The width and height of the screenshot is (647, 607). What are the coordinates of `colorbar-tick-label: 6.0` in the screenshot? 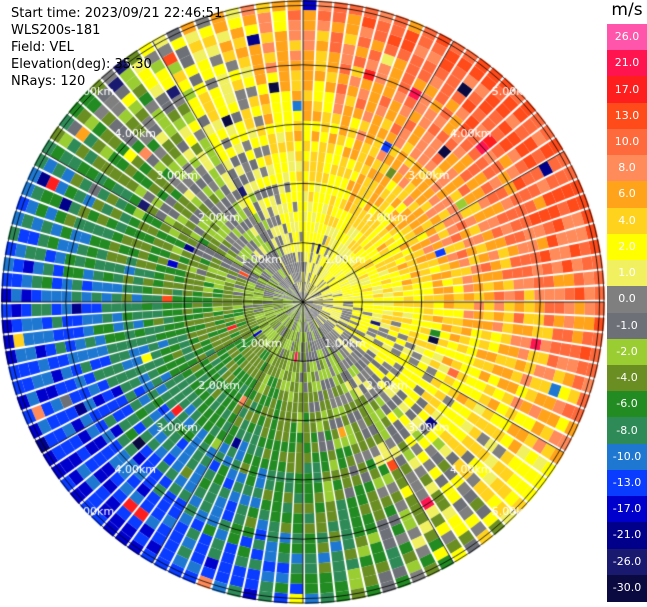 It's located at (627, 194).